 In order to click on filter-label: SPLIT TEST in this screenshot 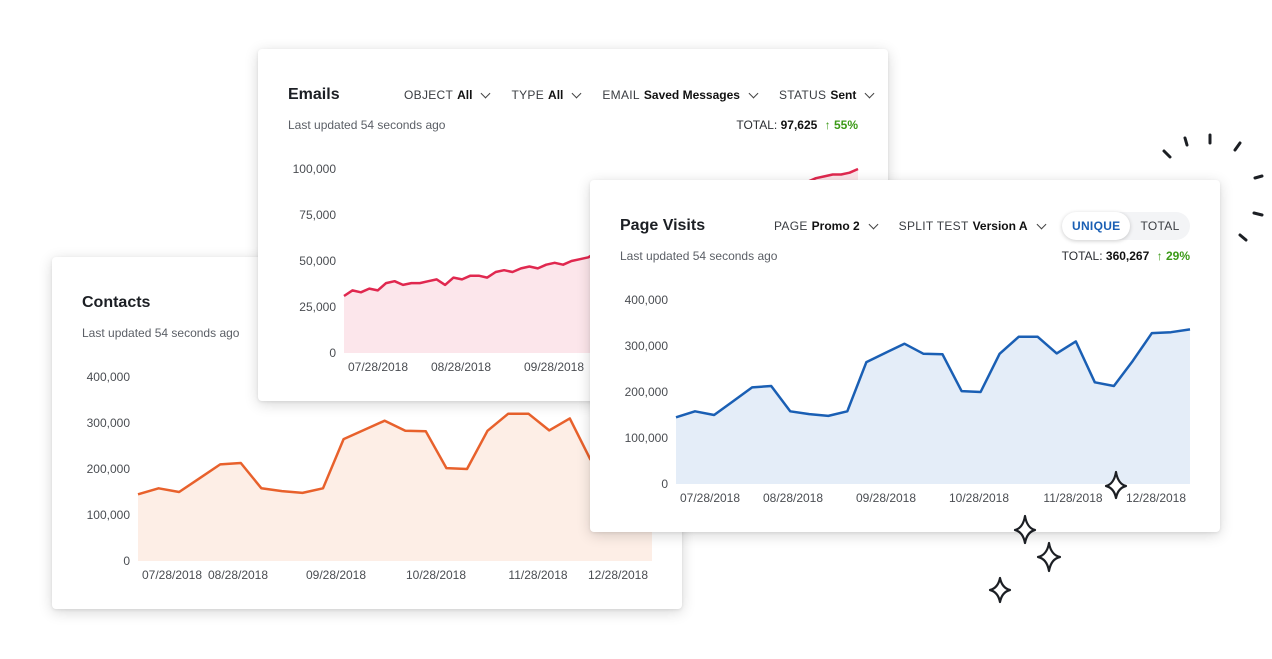, I will do `click(933, 226)`.